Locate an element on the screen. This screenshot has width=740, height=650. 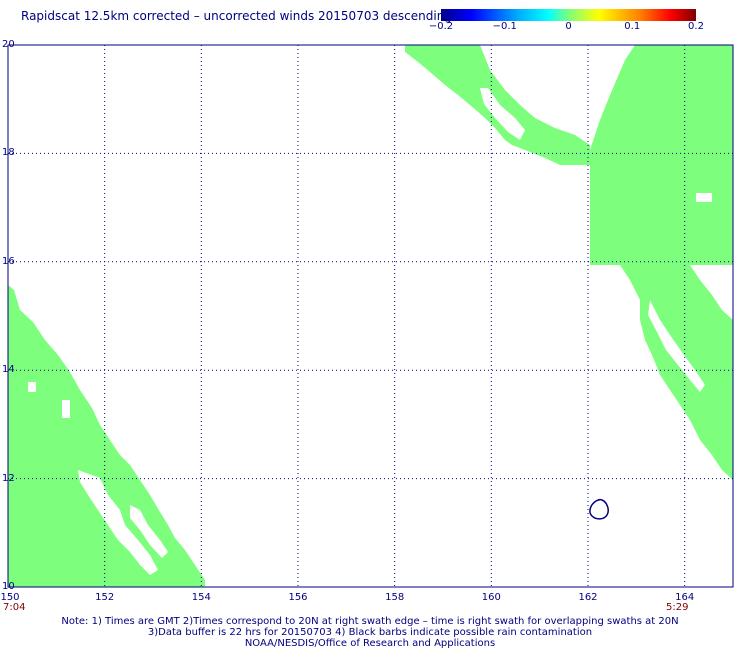
colorbar-tick-3: 0.1 is located at coordinates (632, 26).